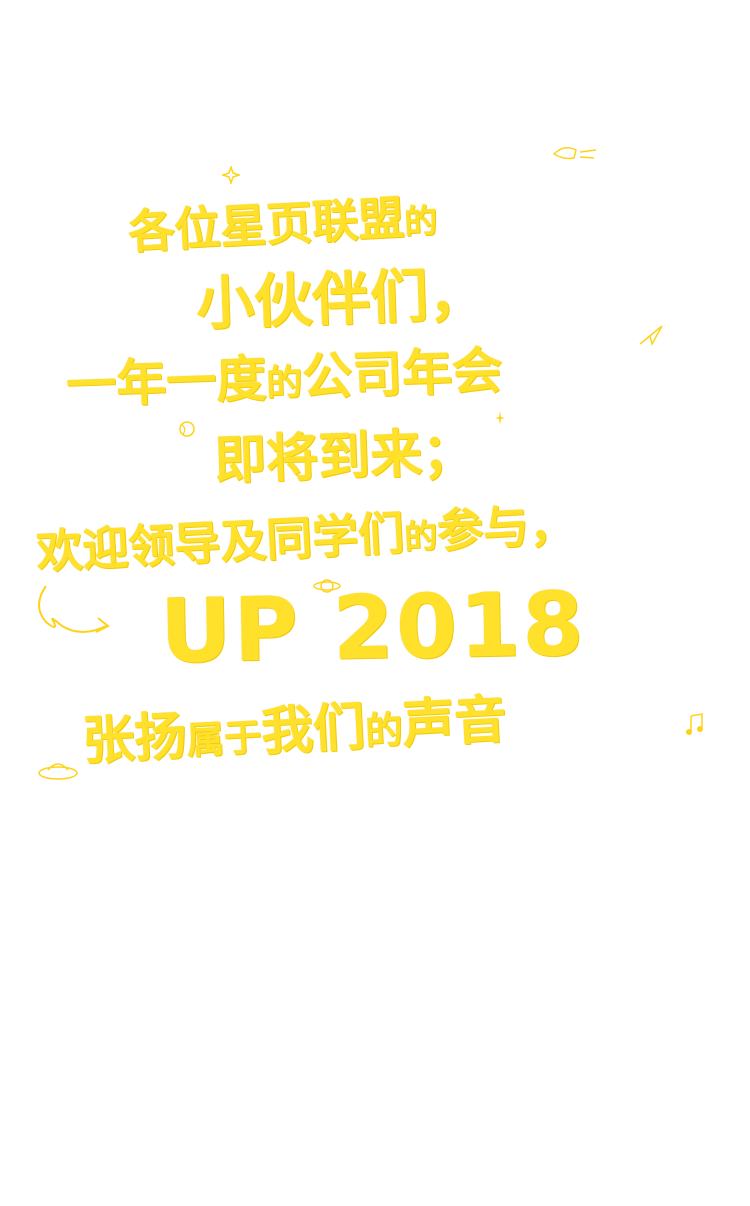 Image resolution: width=750 pixels, height=1206 pixels. What do you see at coordinates (421, 221) in the screenshot?
I see `line-1-small: 的` at bounding box center [421, 221].